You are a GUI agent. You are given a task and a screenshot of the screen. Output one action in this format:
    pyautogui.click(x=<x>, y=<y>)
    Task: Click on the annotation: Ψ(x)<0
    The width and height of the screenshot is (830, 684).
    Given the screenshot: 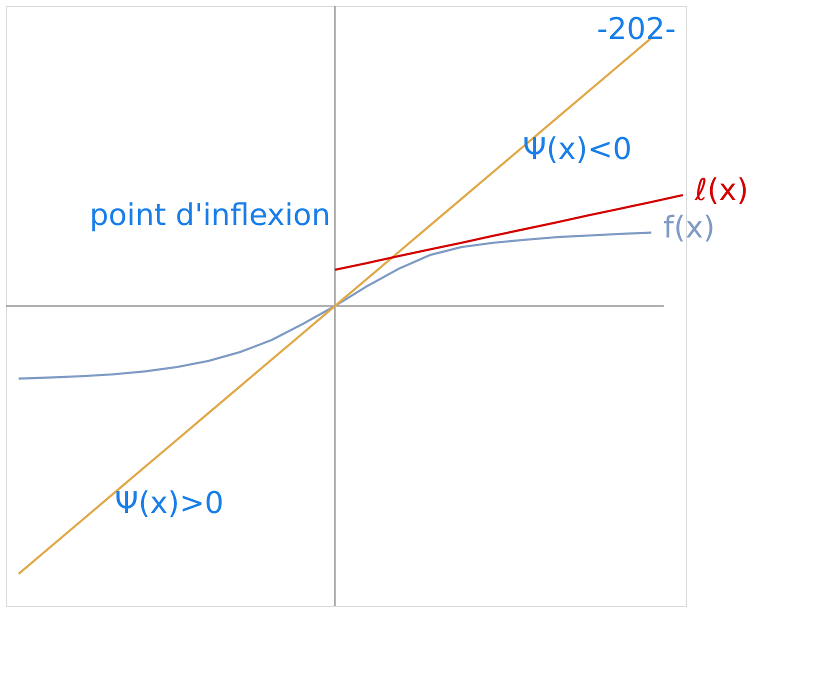 What is the action you would take?
    pyautogui.click(x=577, y=149)
    